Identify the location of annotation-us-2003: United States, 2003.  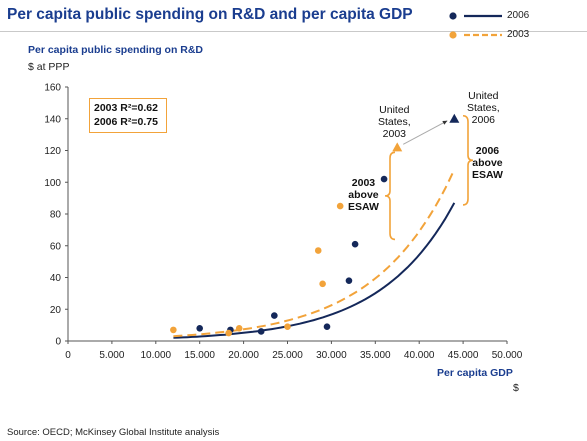
(394, 122).